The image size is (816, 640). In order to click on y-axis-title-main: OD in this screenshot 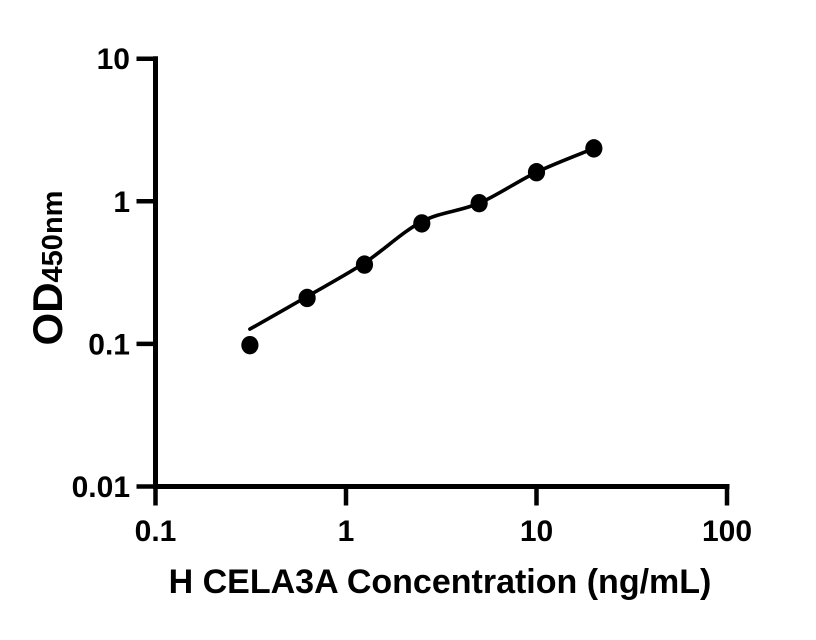, I will do `click(47, 314)`.